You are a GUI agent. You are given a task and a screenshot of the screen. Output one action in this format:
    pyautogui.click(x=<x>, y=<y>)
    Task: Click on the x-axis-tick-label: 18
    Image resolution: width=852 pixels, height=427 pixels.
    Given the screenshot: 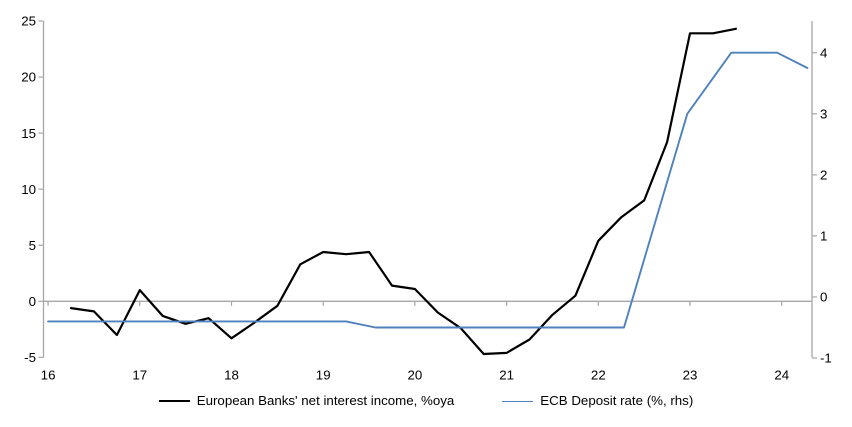 What is the action you would take?
    pyautogui.click(x=231, y=375)
    